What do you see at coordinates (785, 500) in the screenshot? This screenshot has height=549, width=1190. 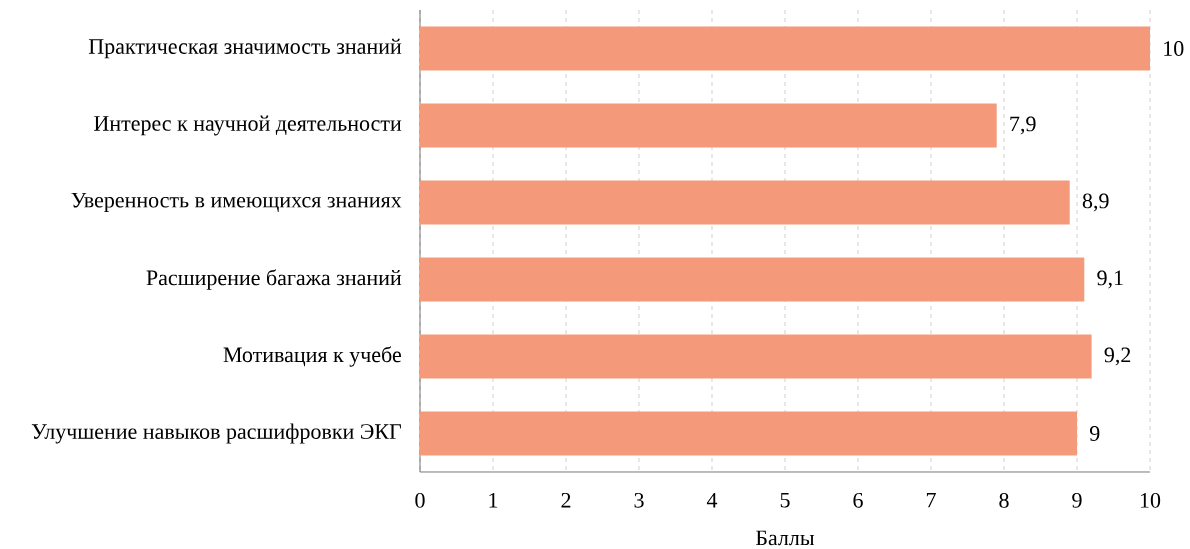 I see `x-tick-label: 5` at bounding box center [785, 500].